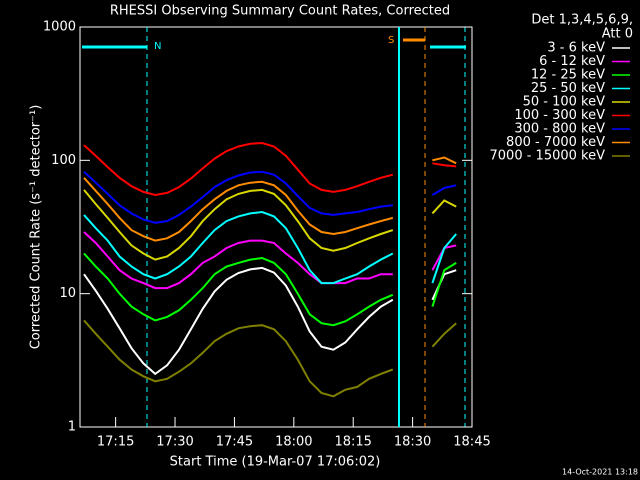  What do you see at coordinates (234, 442) in the screenshot?
I see `x-tick-label: 17:45` at bounding box center [234, 442].